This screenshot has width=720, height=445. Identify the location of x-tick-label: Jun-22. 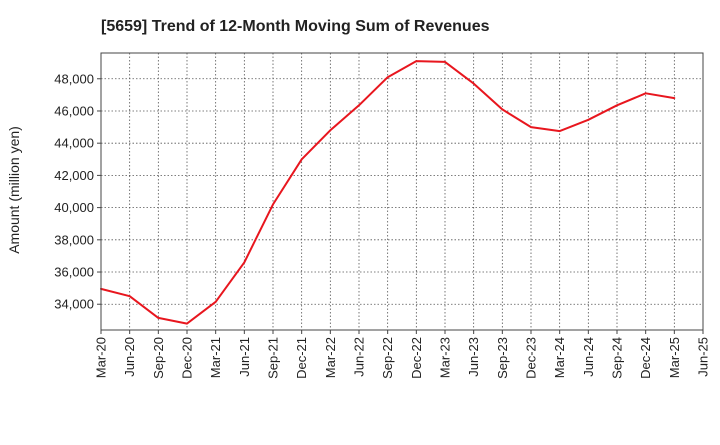
(359, 357).